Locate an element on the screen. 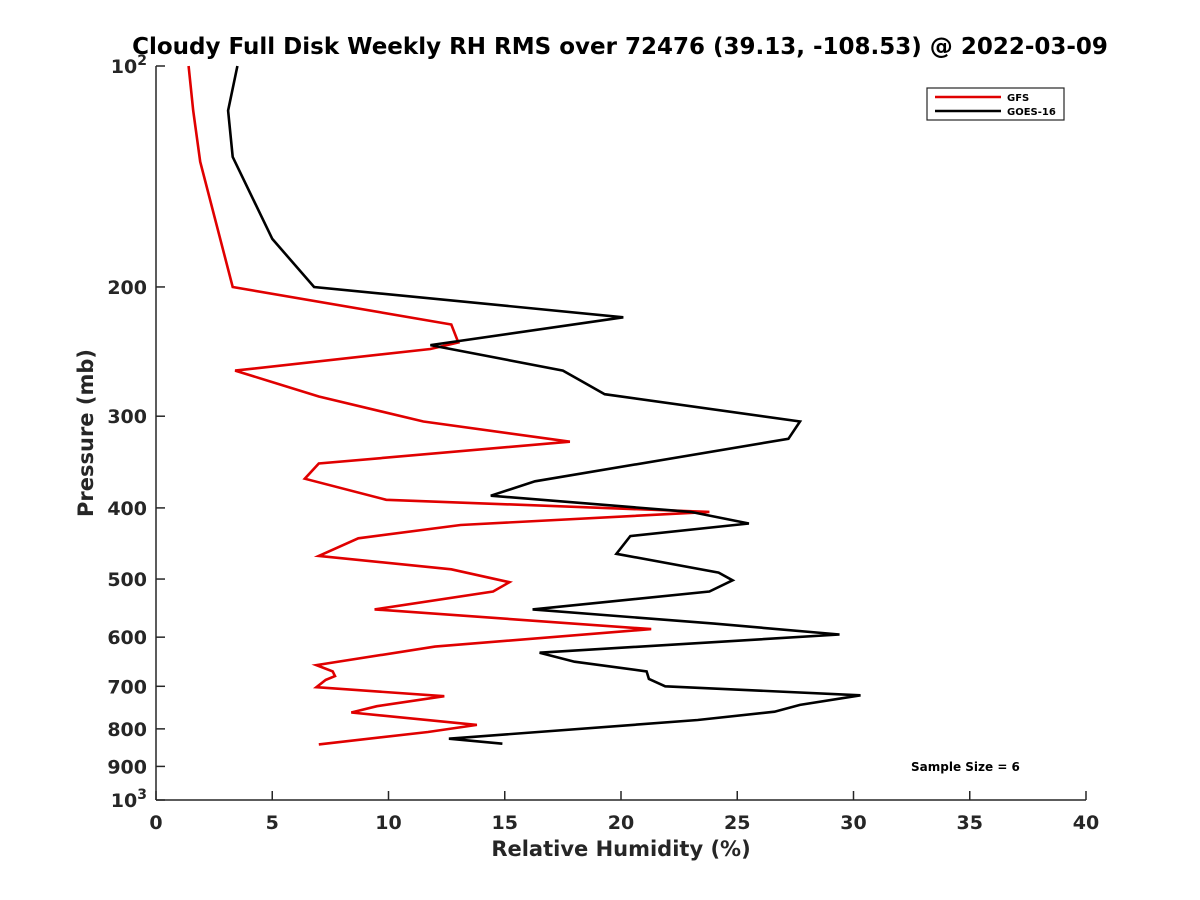  legend-label-gfs: GFS is located at coordinates (1018, 98).